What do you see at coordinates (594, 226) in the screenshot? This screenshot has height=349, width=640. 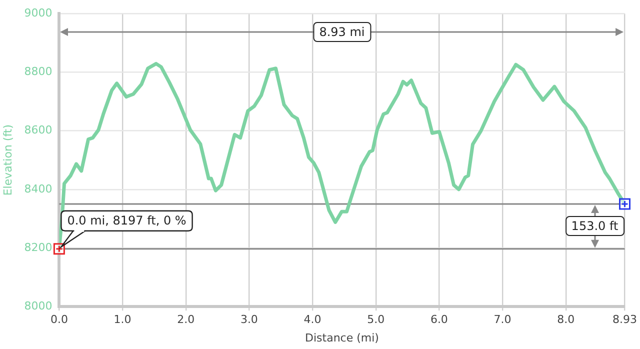 I see `annotation: 153.0 ft` at bounding box center [594, 226].